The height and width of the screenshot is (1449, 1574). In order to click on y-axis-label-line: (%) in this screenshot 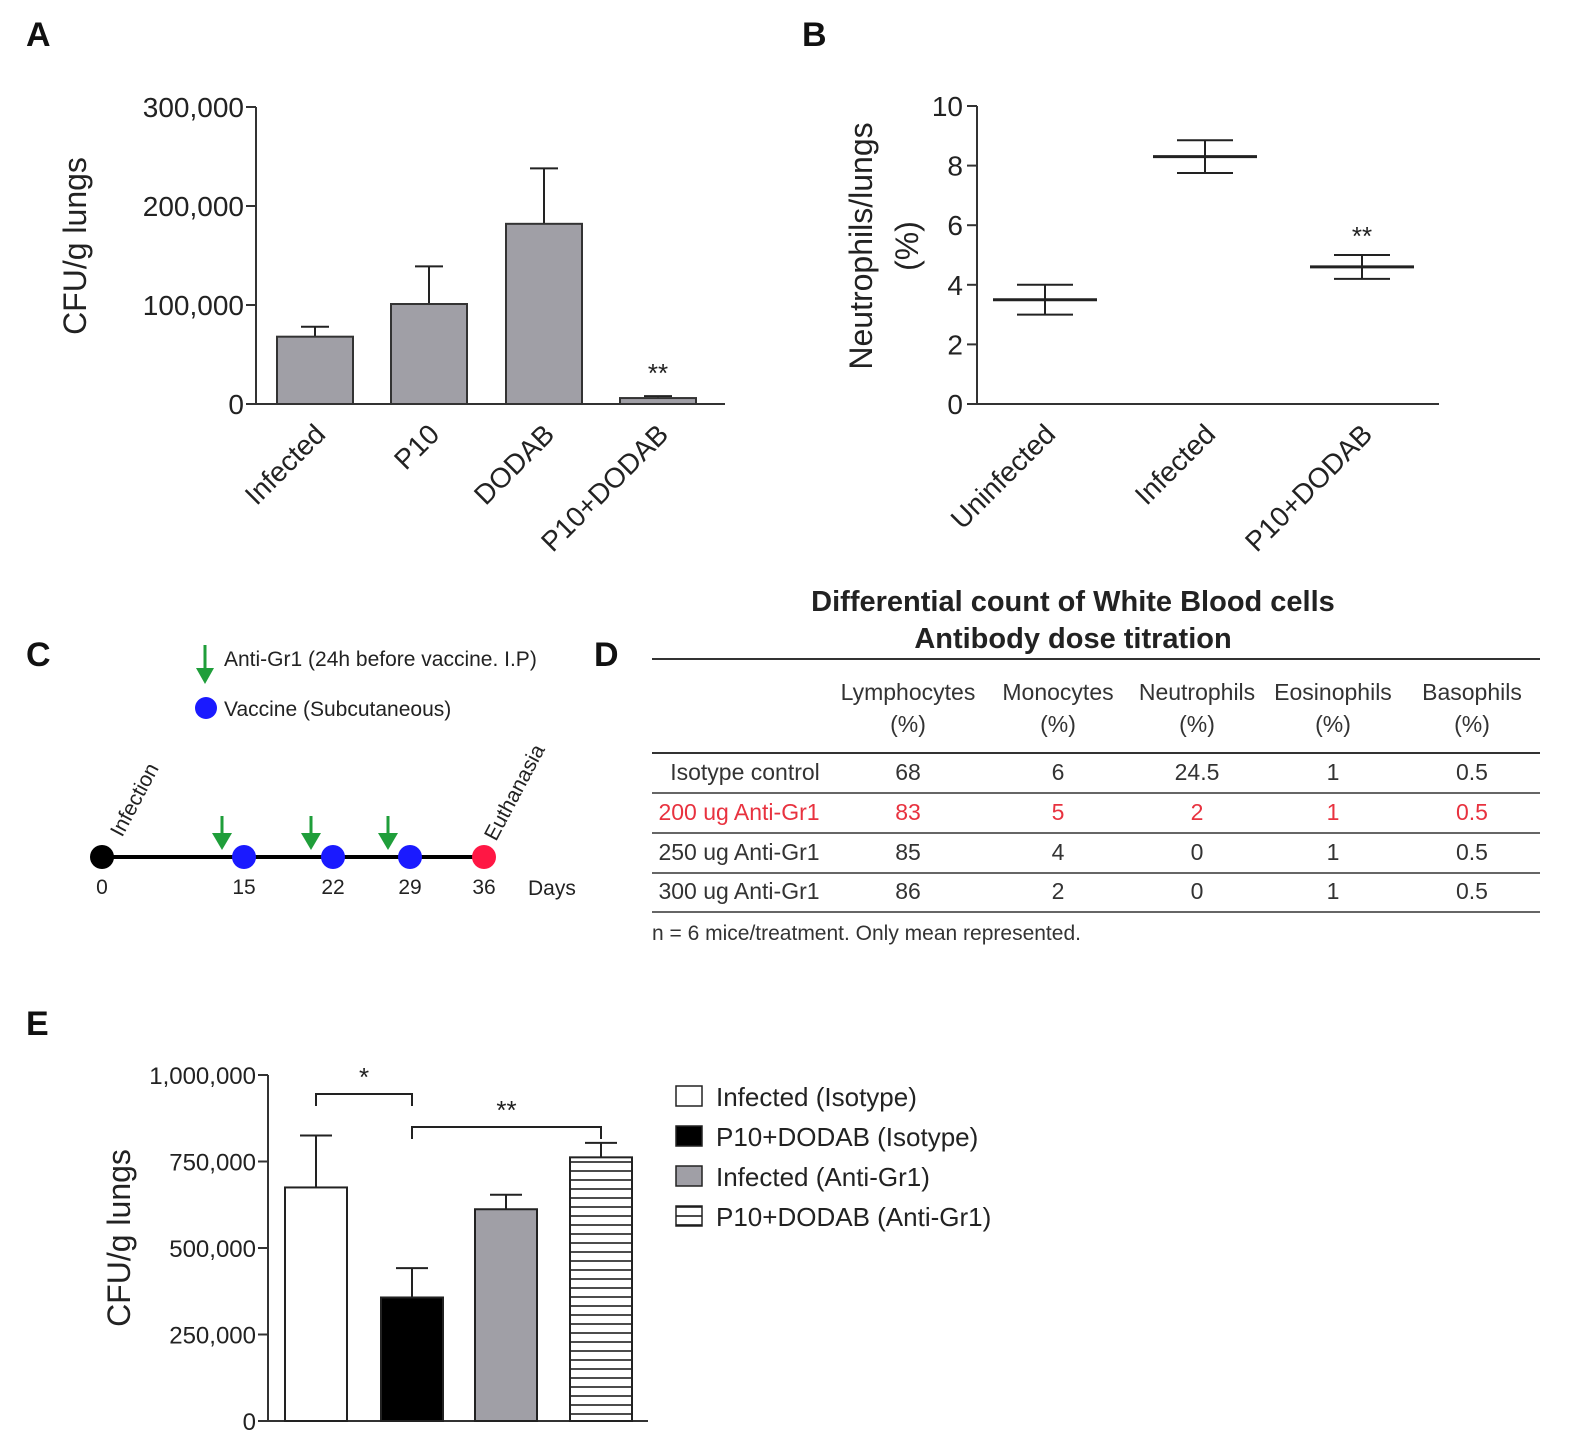, I will do `click(907, 246)`.